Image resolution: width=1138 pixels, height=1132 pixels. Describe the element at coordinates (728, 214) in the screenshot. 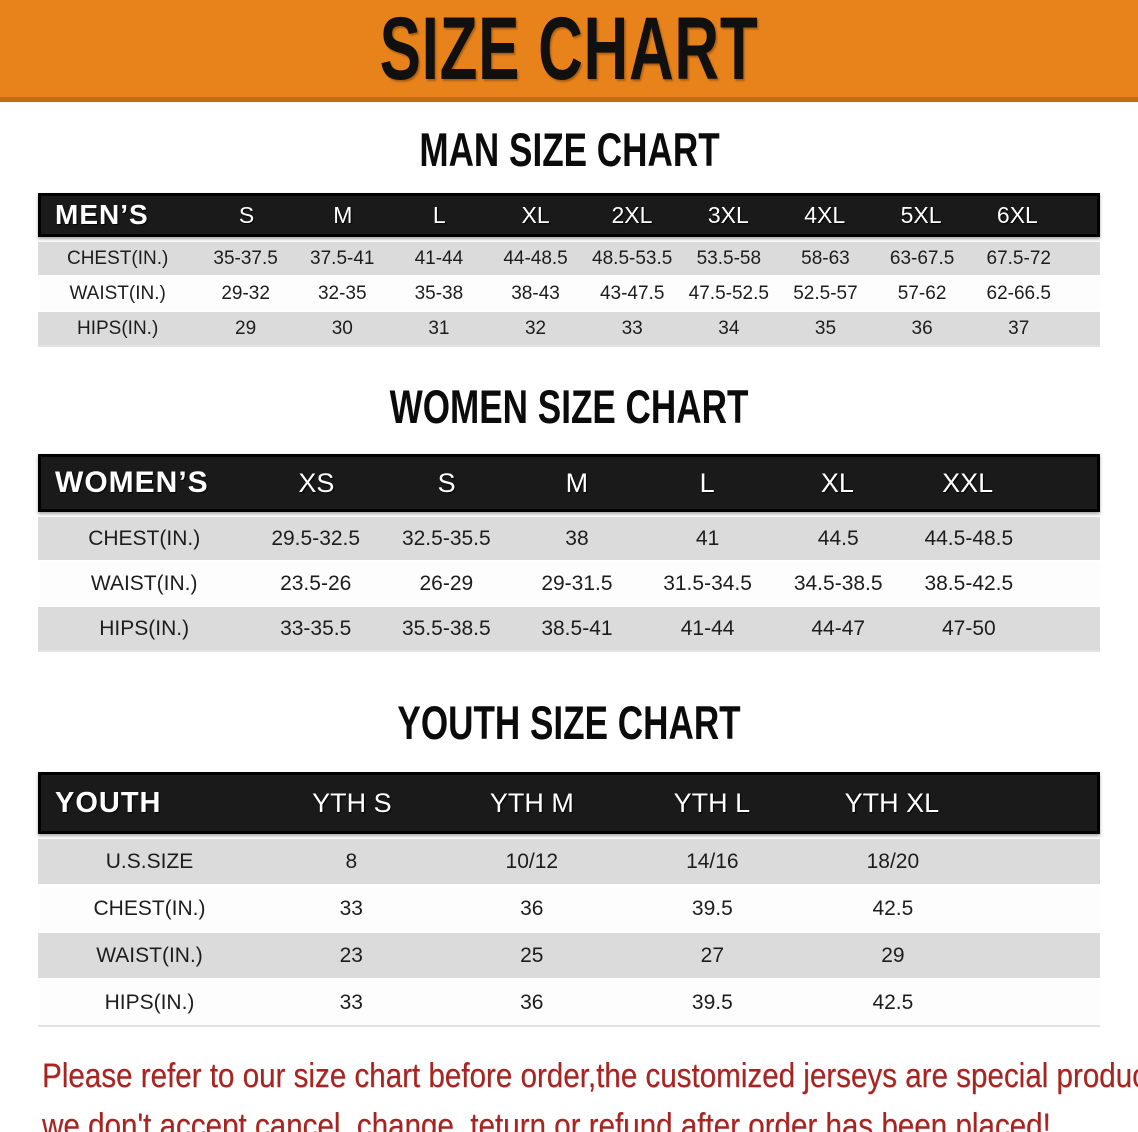

I see `size-column-header: 3XL` at that location.